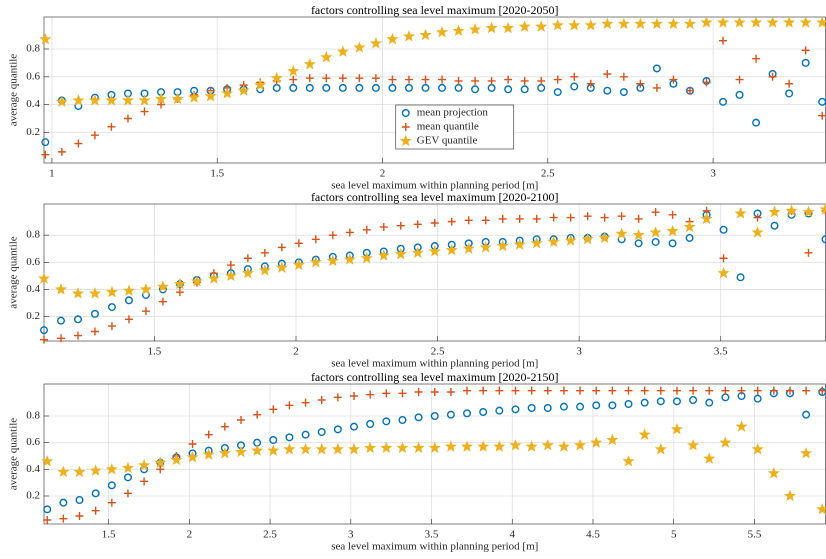  I want to click on y-axis-label: average quantile, so click(14, 90).